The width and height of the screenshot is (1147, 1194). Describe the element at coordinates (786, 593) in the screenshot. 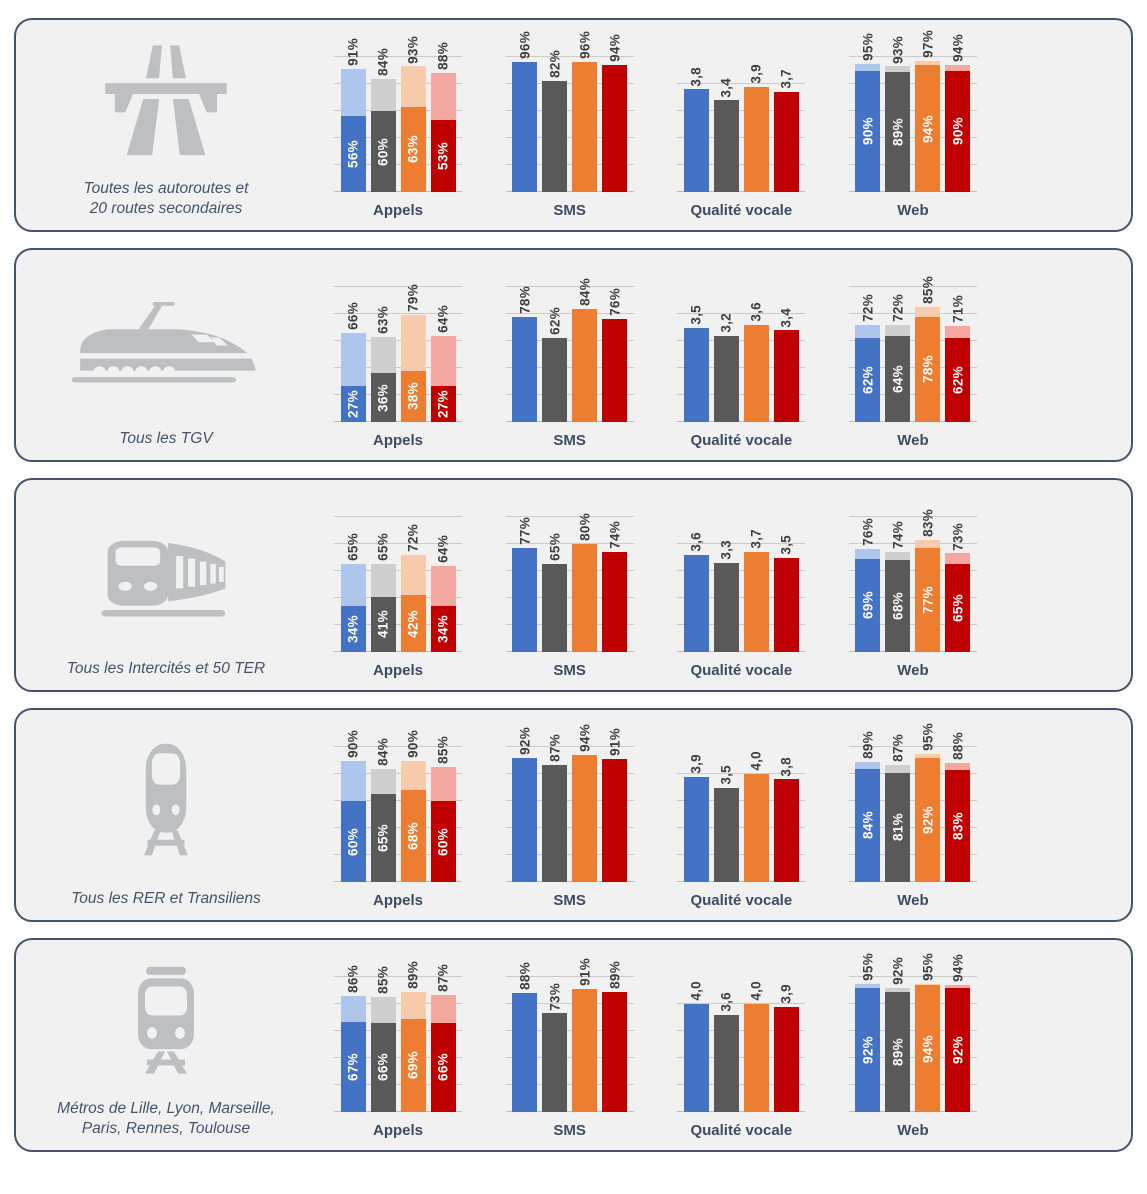

I see `bar-red: 3,5` at that location.